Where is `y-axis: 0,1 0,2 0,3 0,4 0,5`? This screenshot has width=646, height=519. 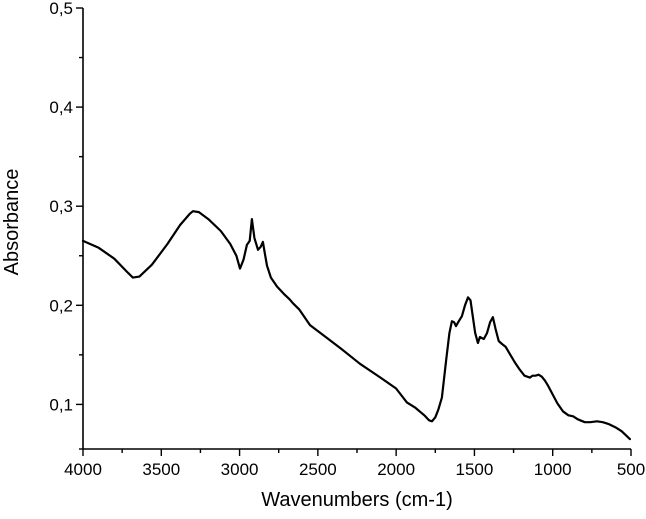
y-axis: 0,1 0,2 0,3 0,4 0,5 is located at coordinates (66, 225).